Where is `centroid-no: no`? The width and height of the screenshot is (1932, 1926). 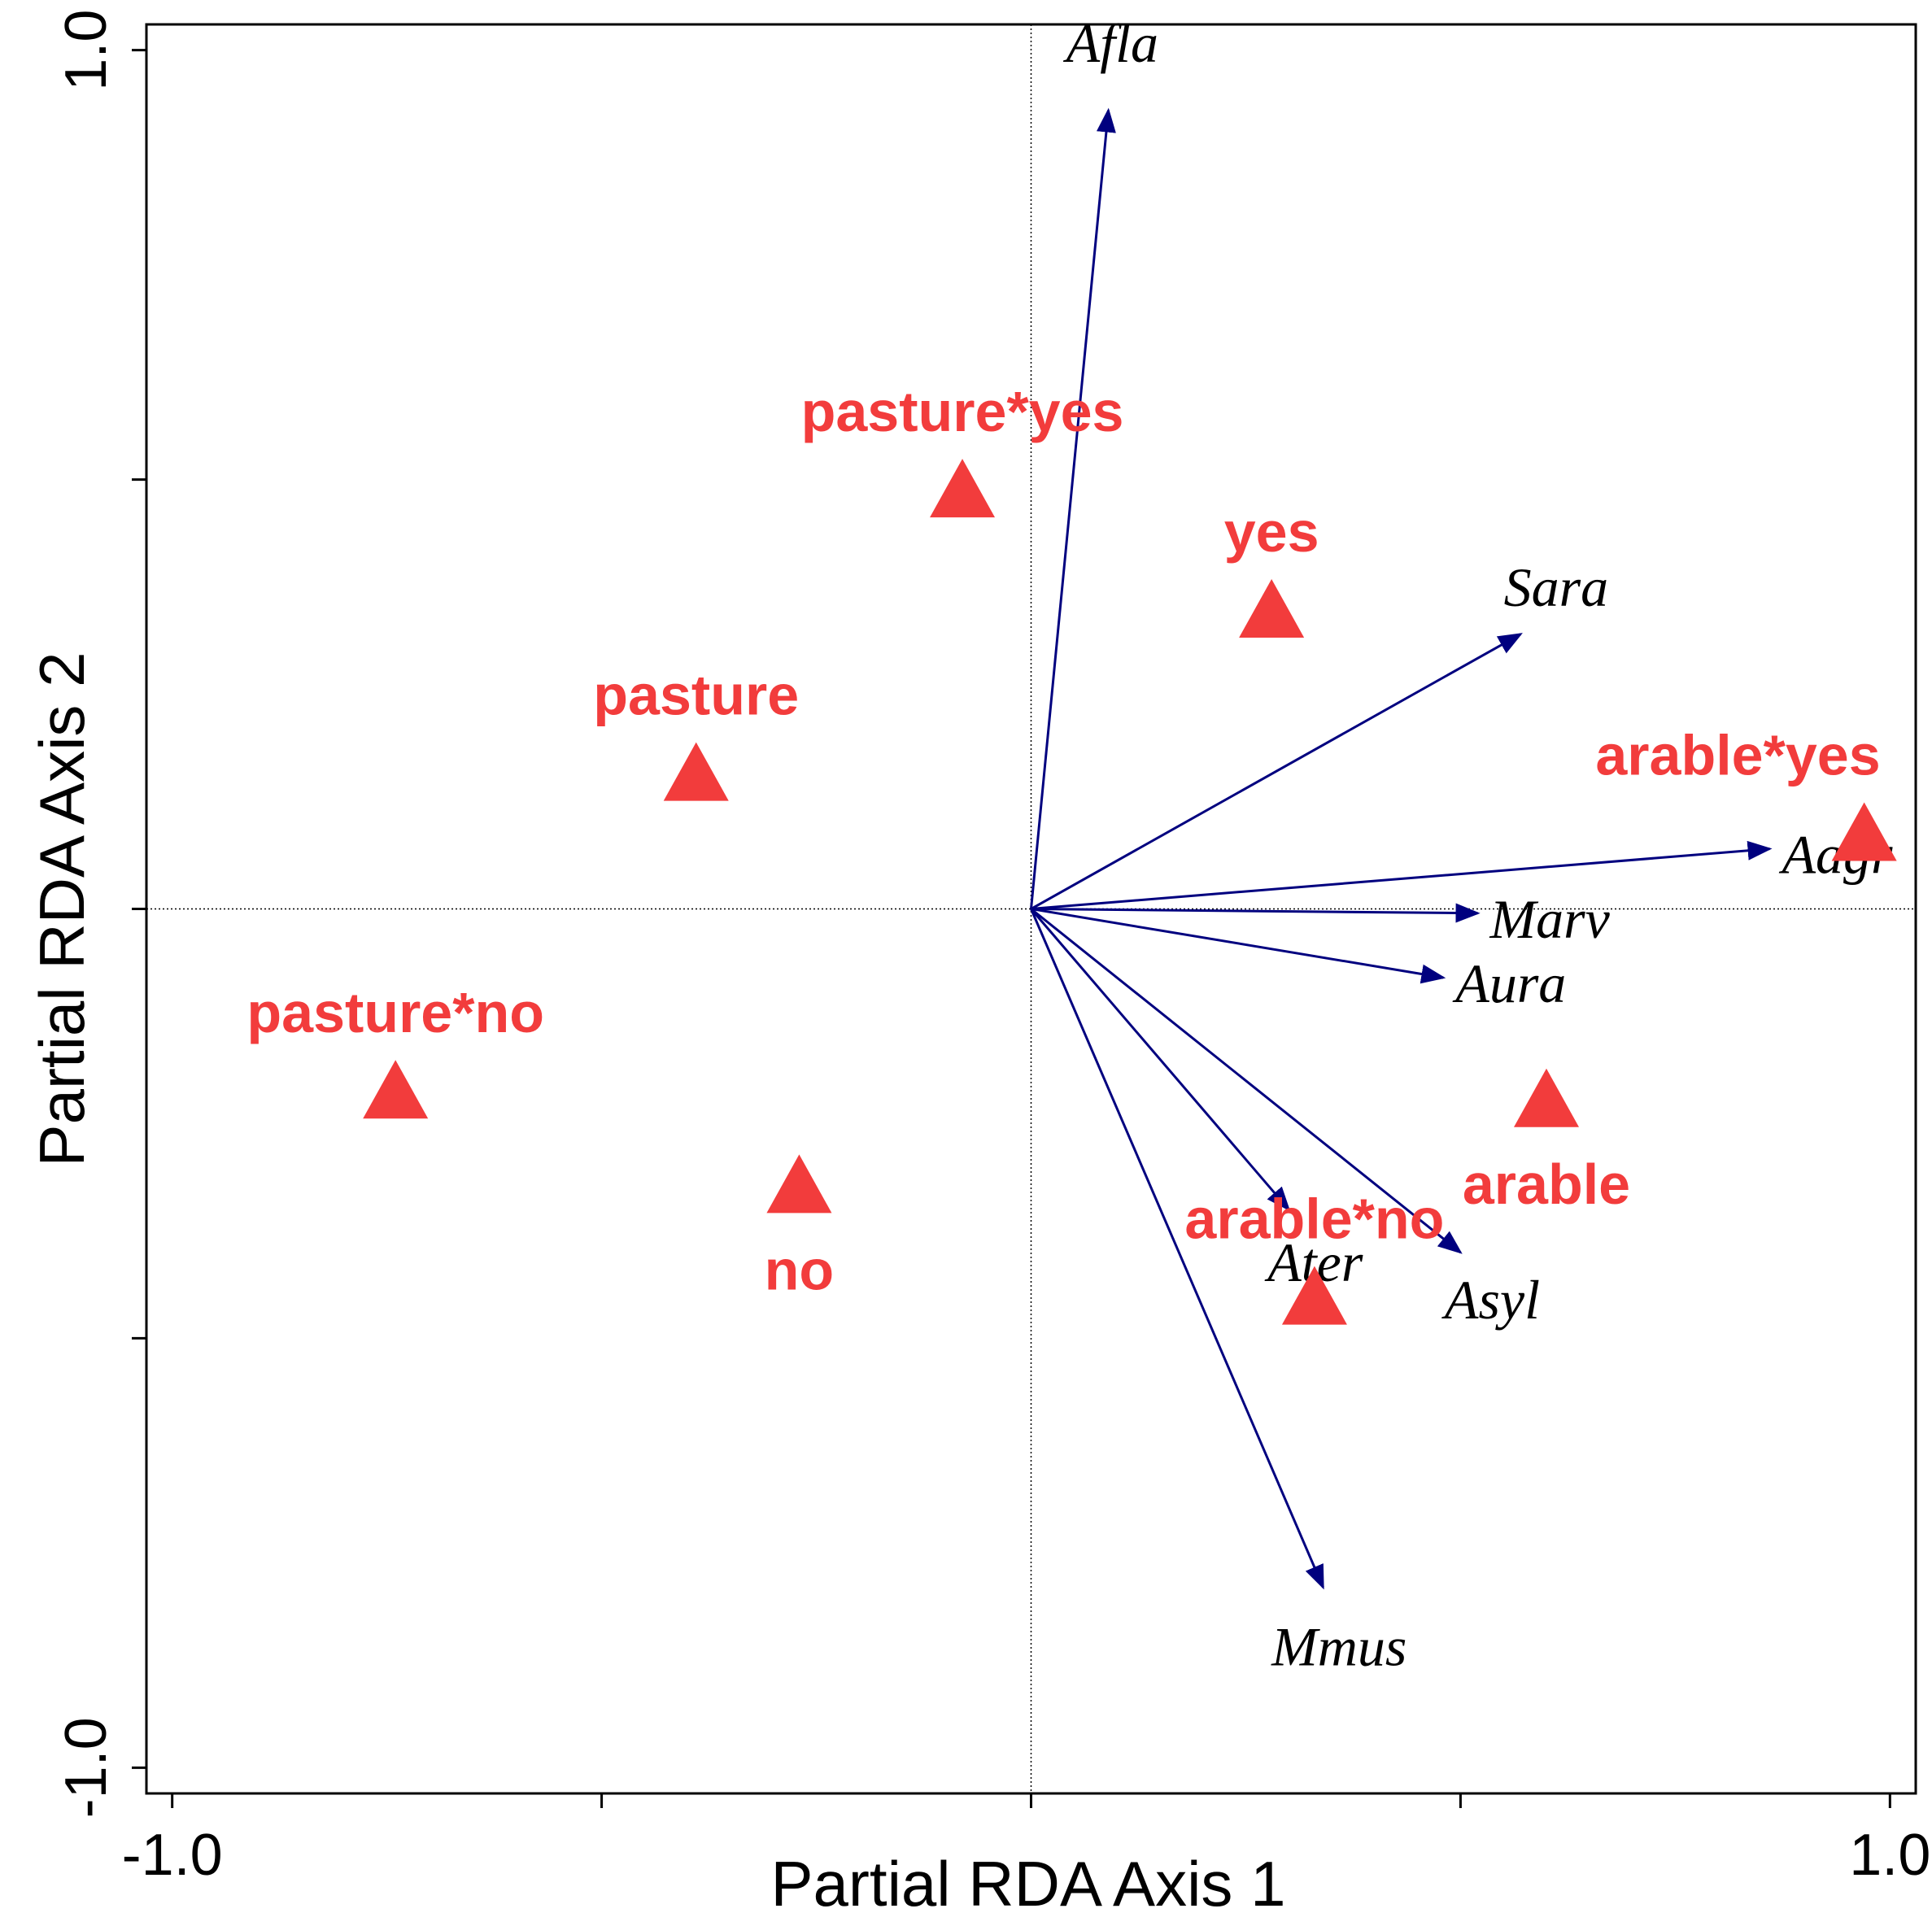
centroid-no: no is located at coordinates (800, 1228).